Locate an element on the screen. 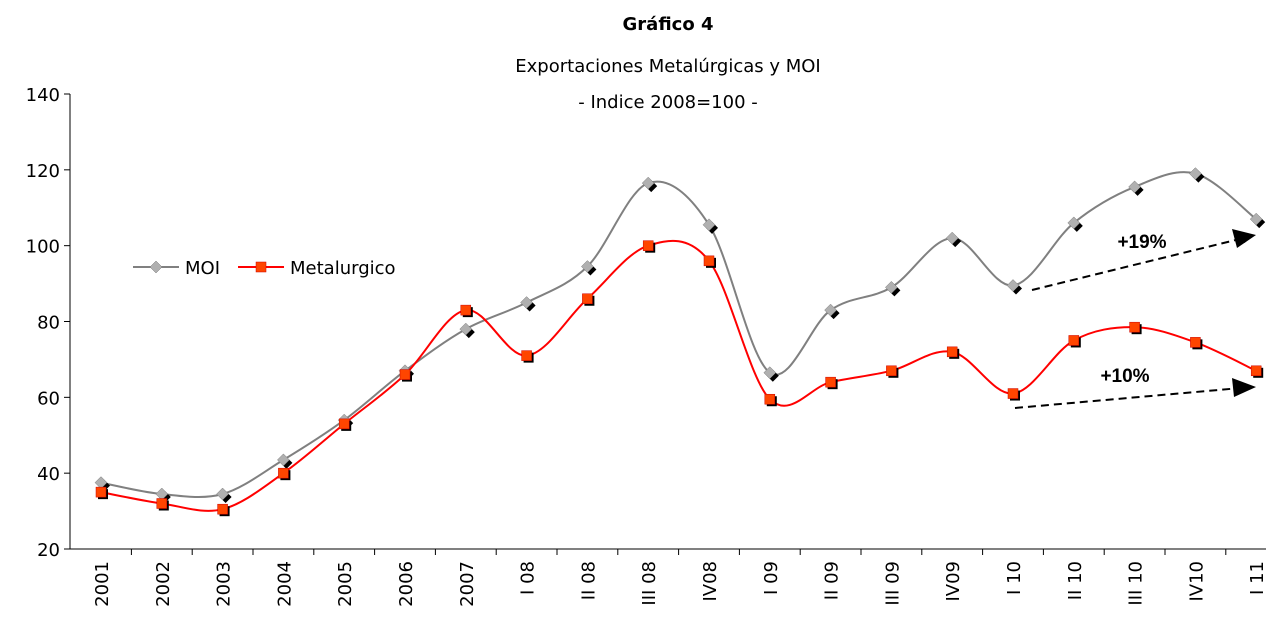 This screenshot has width=1268, height=625. annotation: +19% is located at coordinates (1141, 242).